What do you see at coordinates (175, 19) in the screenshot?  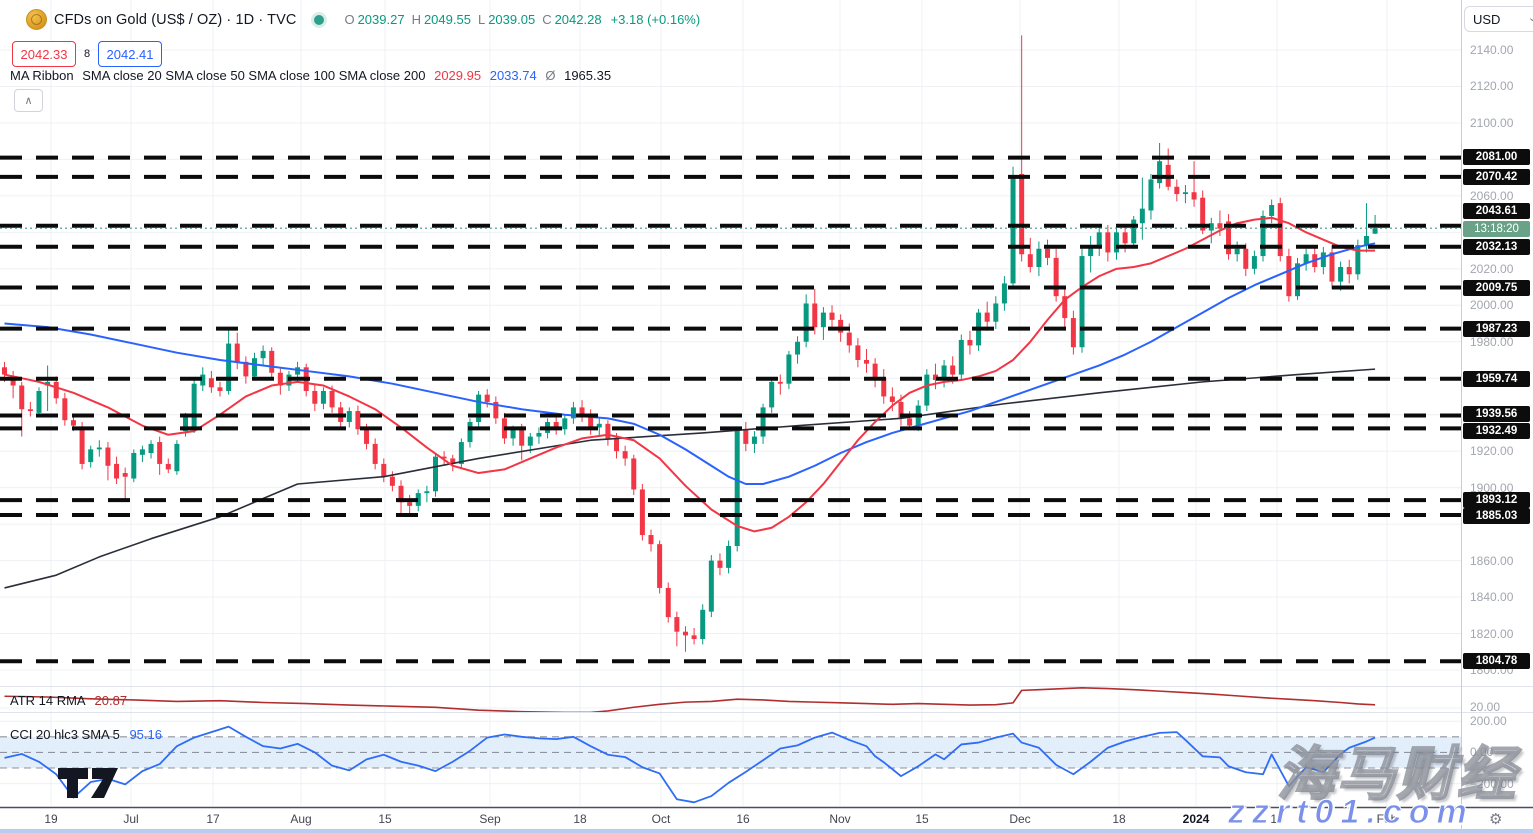 I see `symbol-title: CFDs on Gold (US$ / OZ) · 1D · TVC` at bounding box center [175, 19].